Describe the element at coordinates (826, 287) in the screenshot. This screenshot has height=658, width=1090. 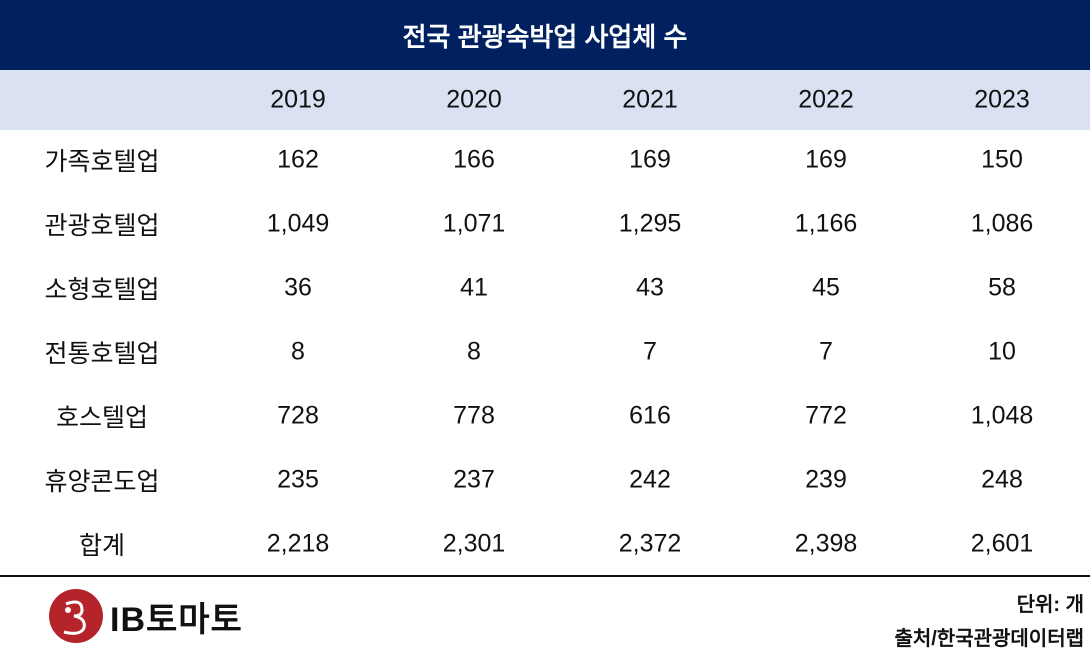
I see `table-cell: 45` at that location.